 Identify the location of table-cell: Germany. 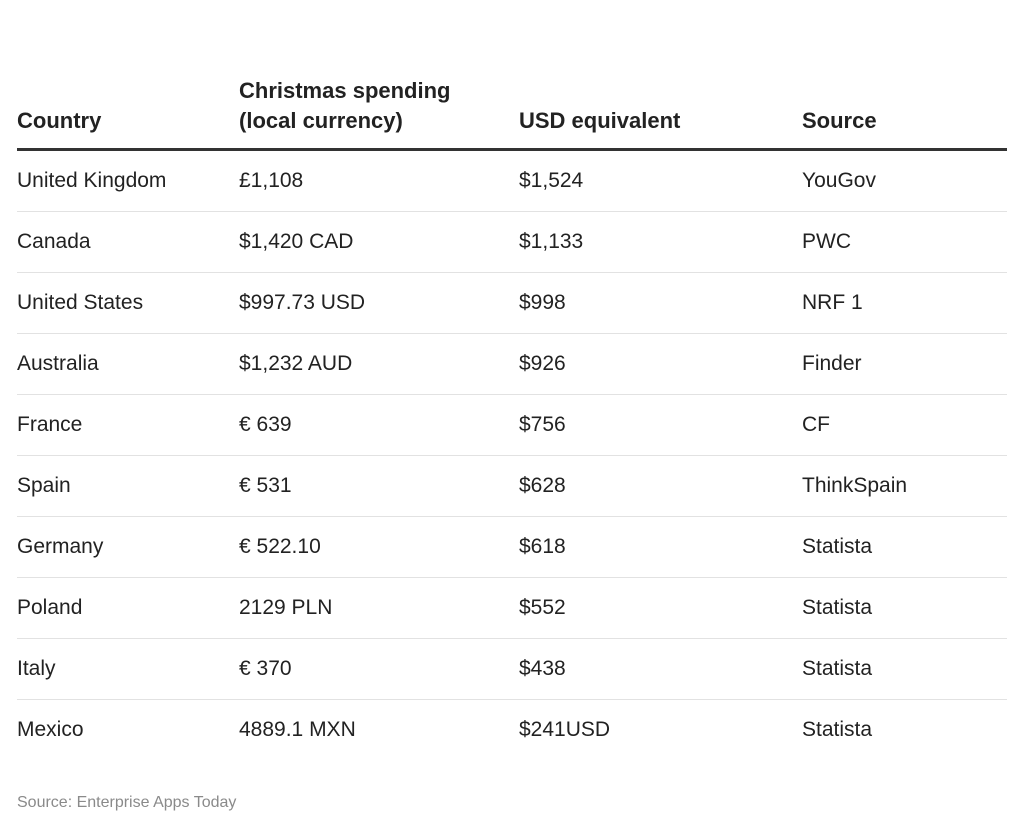
(128, 547).